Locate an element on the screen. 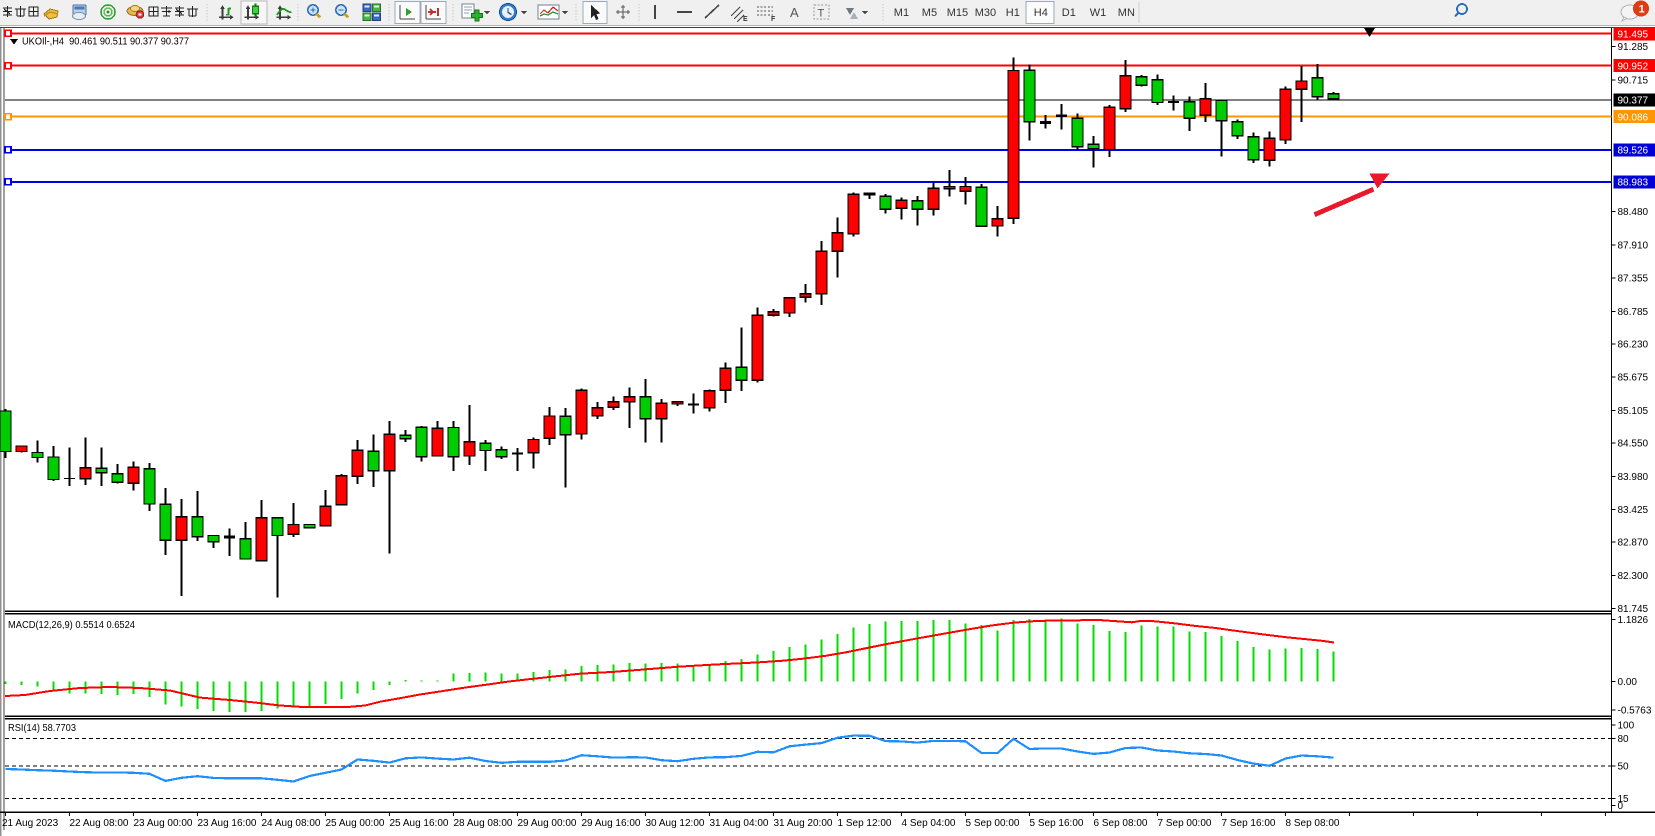 This screenshot has height=836, width=1655. svg-text: 1 is located at coordinates (1642, 10).